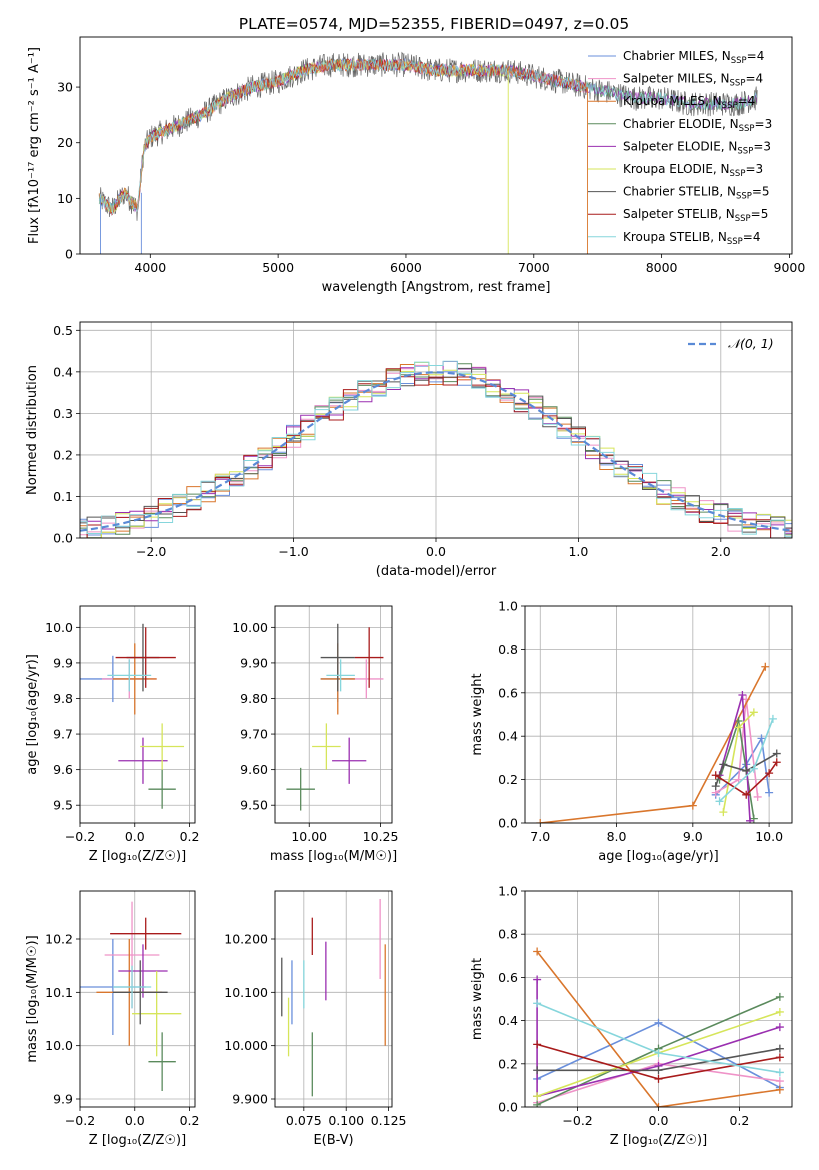 The height and width of the screenshot is (1170, 819). What do you see at coordinates (508, 1020) in the screenshot?
I see `y-tick-label: 0.4` at bounding box center [508, 1020].